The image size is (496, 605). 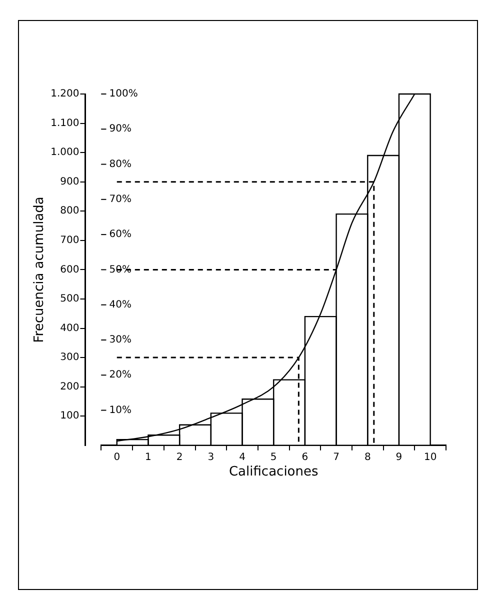 What do you see at coordinates (70, 328) in the screenshot?
I see `y-tick-label: 400` at bounding box center [70, 328].